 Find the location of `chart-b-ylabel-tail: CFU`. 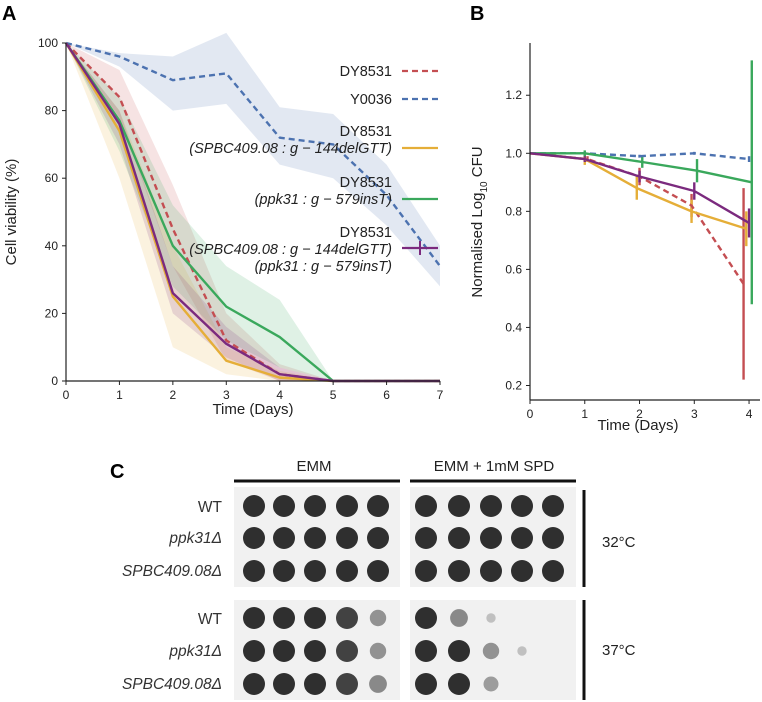

chart-b-ylabel-tail: CFU is located at coordinates (477, 163).